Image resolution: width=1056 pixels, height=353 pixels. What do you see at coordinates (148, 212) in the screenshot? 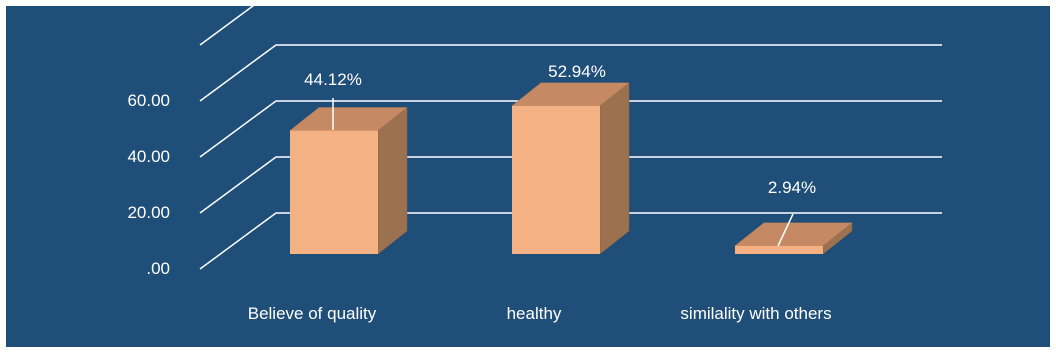
I see `y-tick-label: 20.00` at bounding box center [148, 212].